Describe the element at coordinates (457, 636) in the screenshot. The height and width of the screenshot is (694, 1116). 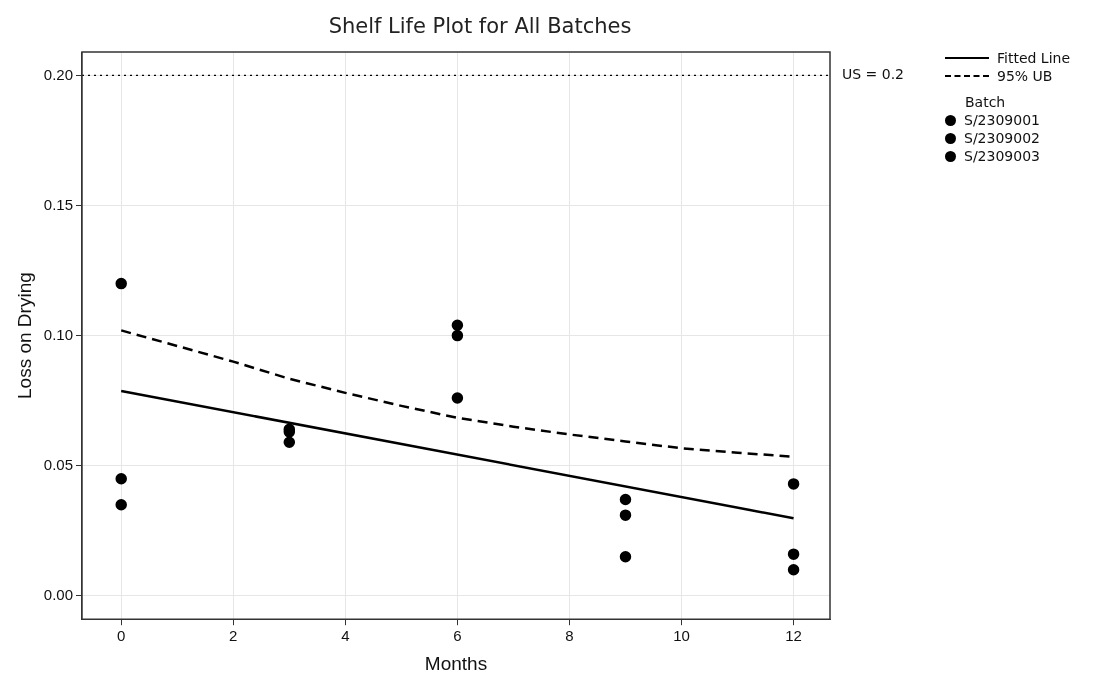
I see `x-tick-label: 6` at that location.